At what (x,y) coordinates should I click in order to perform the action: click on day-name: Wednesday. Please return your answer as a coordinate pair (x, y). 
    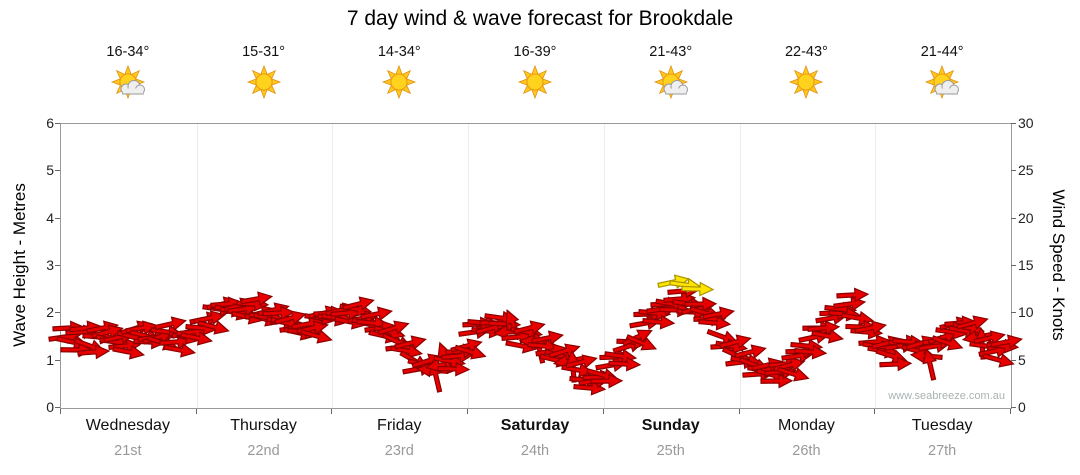
    Looking at the image, I should click on (127, 425).